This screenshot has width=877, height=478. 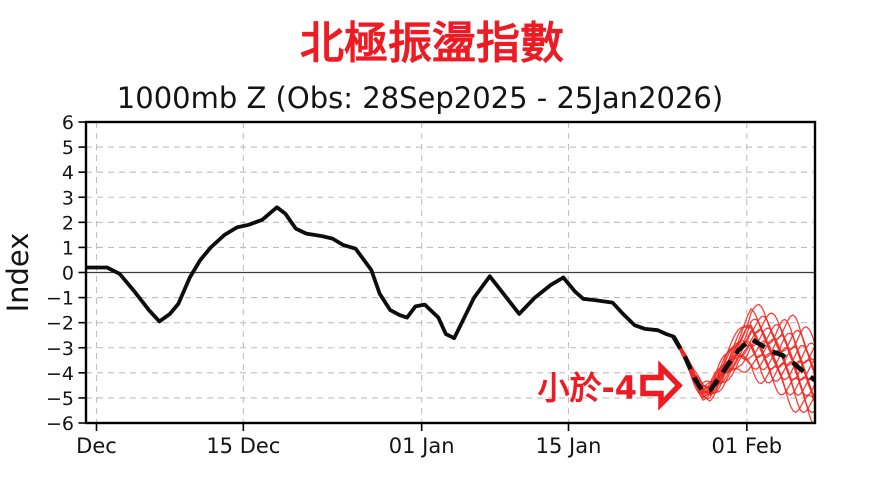 What do you see at coordinates (60, 349) in the screenshot?
I see `y-tick-label: −3` at bounding box center [60, 349].